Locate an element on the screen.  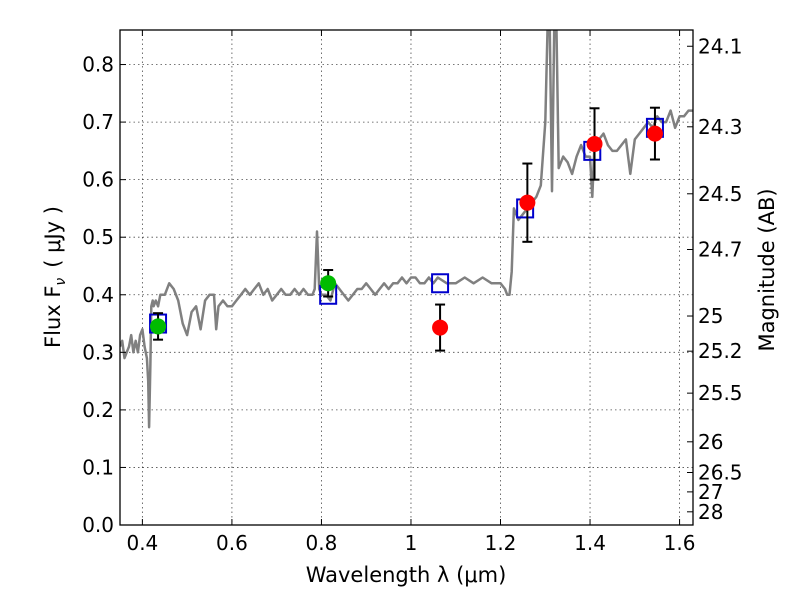
y-axis-label-unit: ( μJy ) is located at coordinates (53, 237).